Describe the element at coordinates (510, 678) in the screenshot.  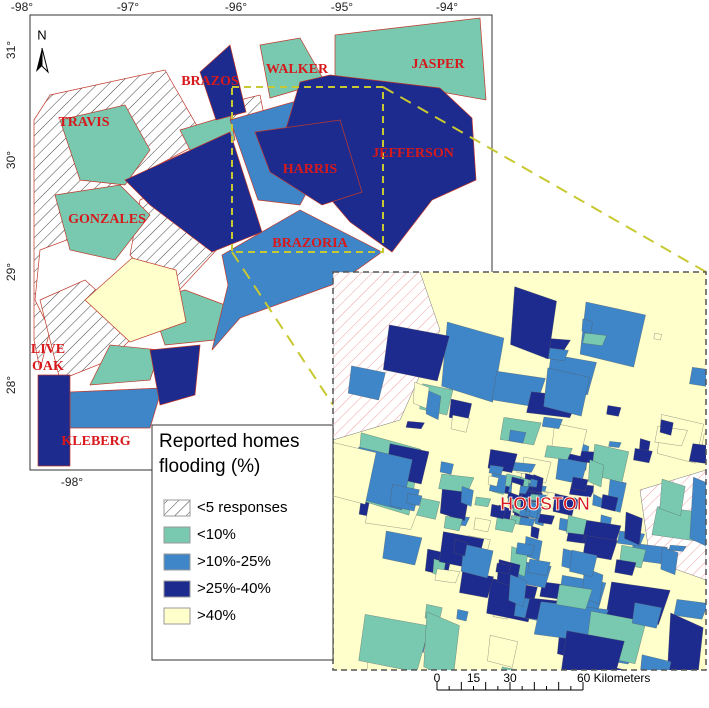
I see `scale-label: 30` at that location.